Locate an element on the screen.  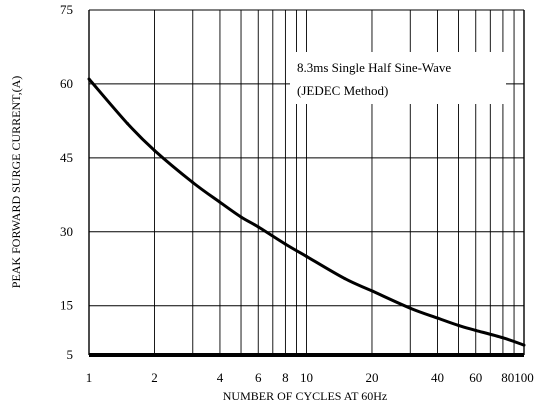
y-tick-label: 45 is located at coordinates (66, 157).